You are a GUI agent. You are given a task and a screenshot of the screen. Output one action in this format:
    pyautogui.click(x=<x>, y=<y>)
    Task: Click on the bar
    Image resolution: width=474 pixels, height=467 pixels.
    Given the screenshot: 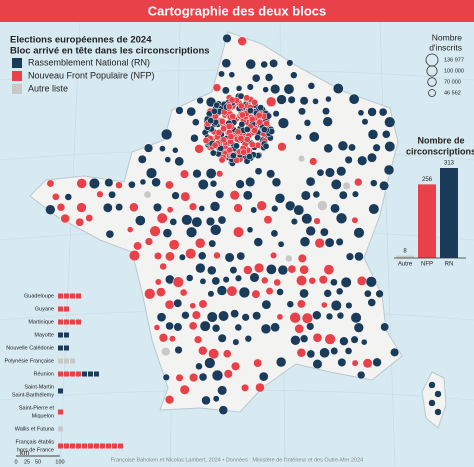 What is the action you would take?
    pyautogui.click(x=405, y=256)
    